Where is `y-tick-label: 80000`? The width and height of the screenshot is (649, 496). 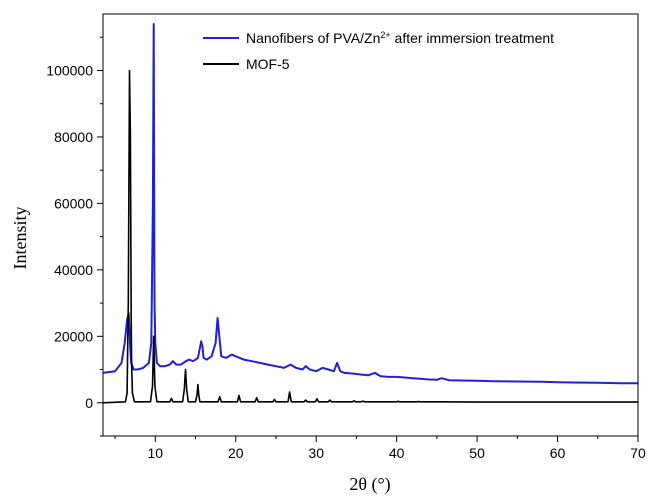 y-tick-label: 80000 is located at coordinates (73, 137).